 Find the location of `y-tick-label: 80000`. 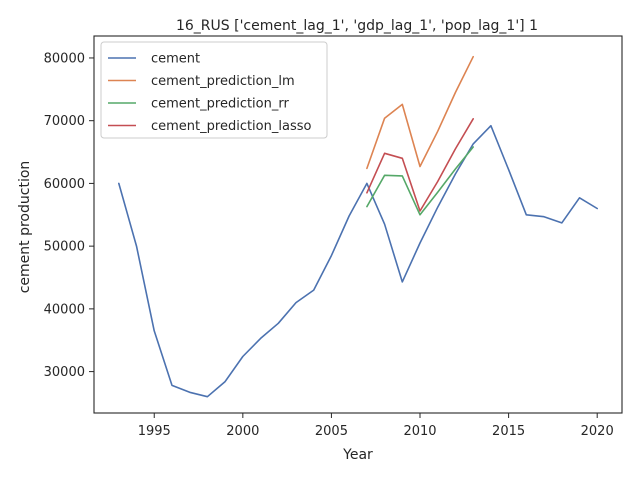

y-tick-label: 80000 is located at coordinates (64, 58).